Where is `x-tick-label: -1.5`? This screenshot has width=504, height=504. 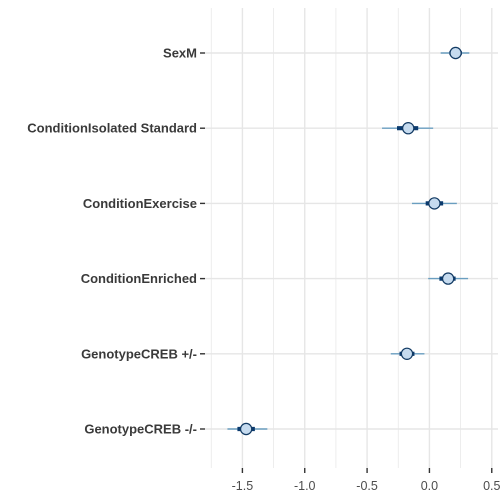 x-tick-label: -1.5 is located at coordinates (243, 486).